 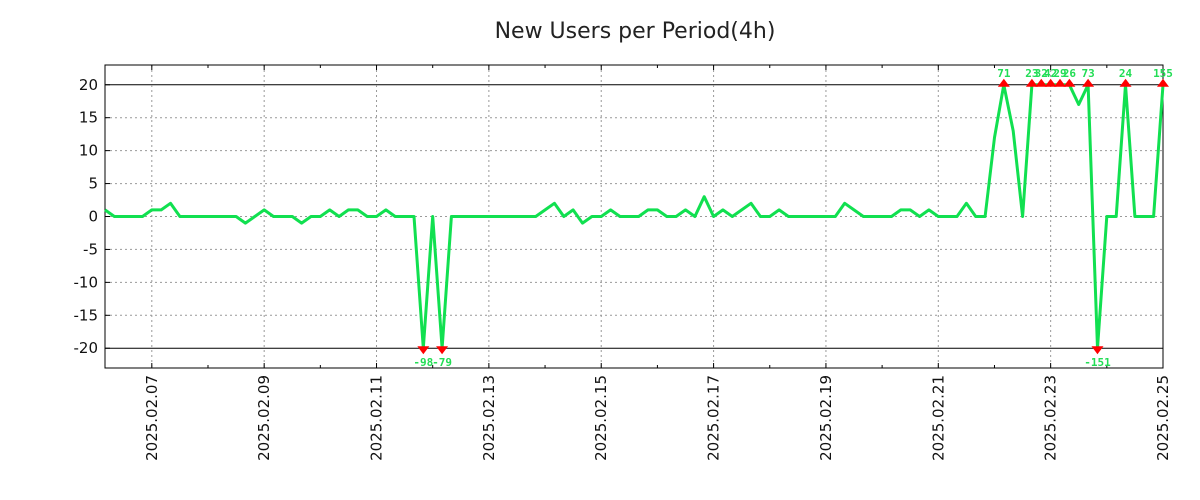 What do you see at coordinates (1163, 418) in the screenshot?
I see `x-tick-label: 2025.02.25` at bounding box center [1163, 418].